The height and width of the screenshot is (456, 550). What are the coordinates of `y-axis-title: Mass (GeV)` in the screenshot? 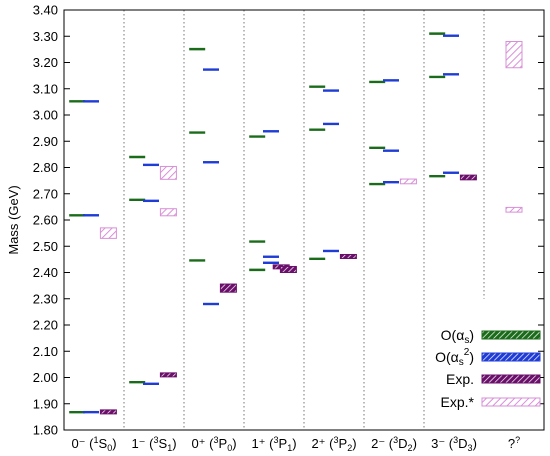 It's located at (13, 219).